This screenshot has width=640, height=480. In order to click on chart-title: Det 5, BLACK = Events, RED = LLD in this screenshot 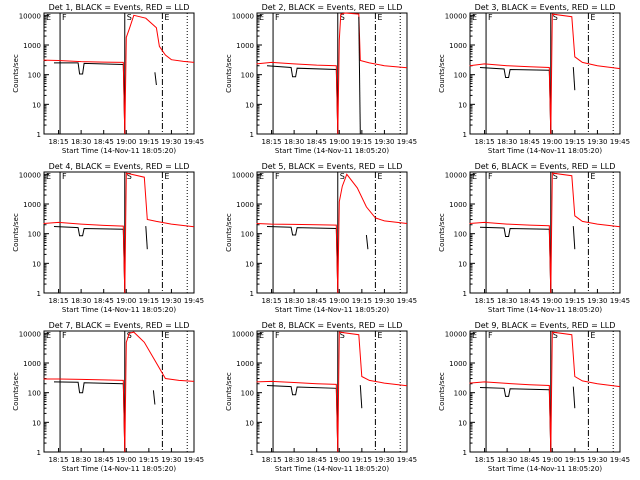, I will do `click(332, 166)`.